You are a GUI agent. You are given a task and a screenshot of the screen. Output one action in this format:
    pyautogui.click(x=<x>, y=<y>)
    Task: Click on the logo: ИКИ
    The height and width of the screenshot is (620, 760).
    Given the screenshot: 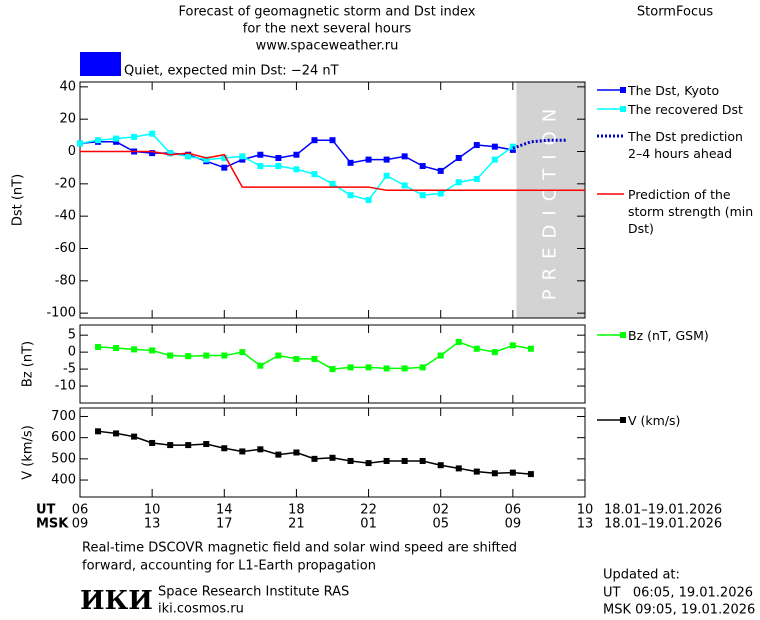 What is the action you would take?
    pyautogui.click(x=116, y=601)
    